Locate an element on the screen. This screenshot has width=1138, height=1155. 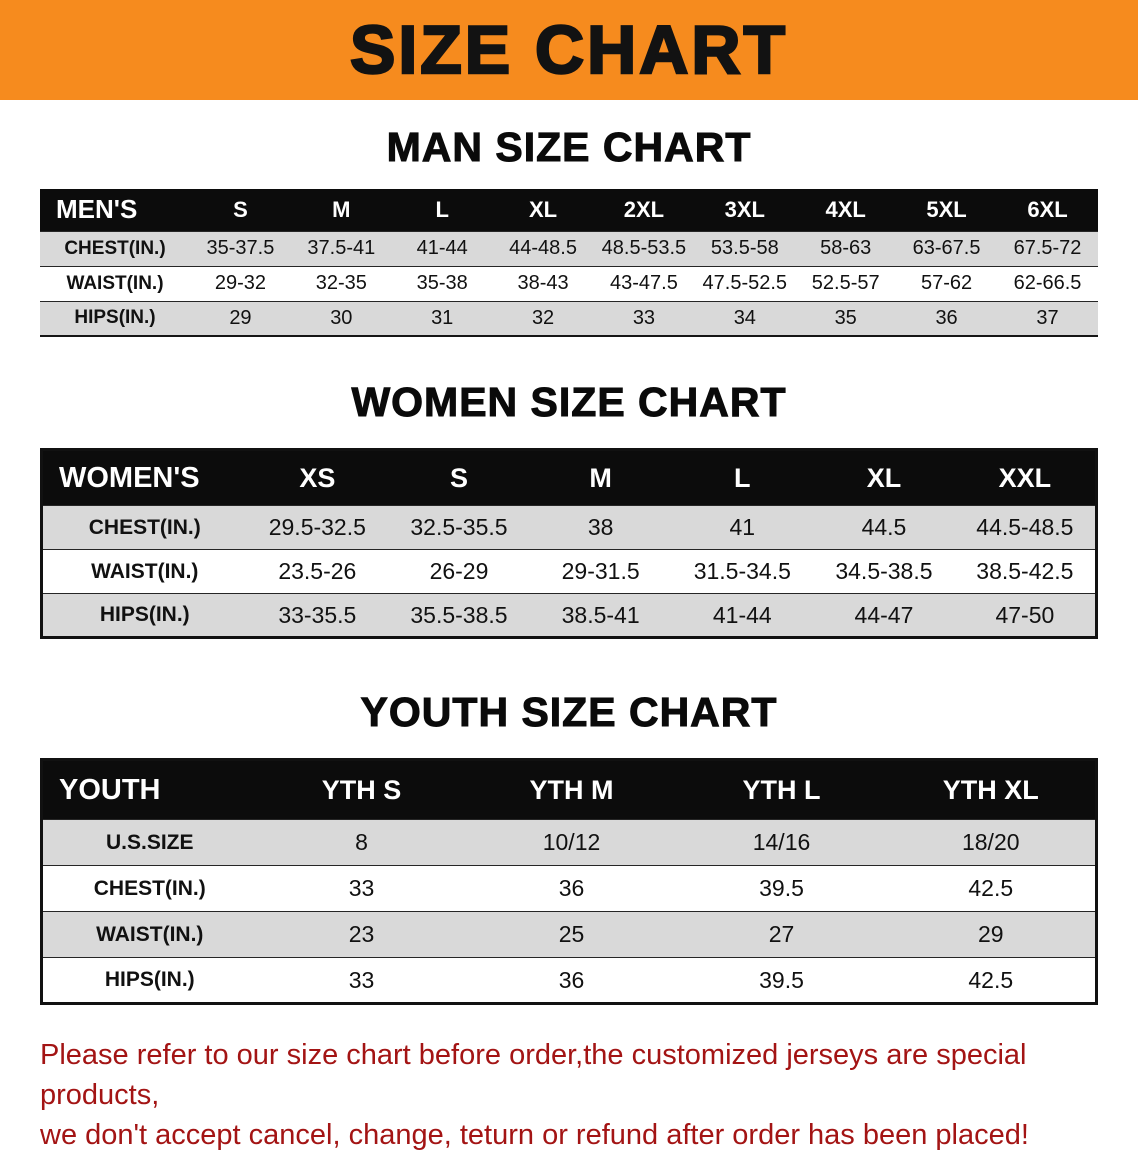
measurement-cell: 36 is located at coordinates (571, 979).